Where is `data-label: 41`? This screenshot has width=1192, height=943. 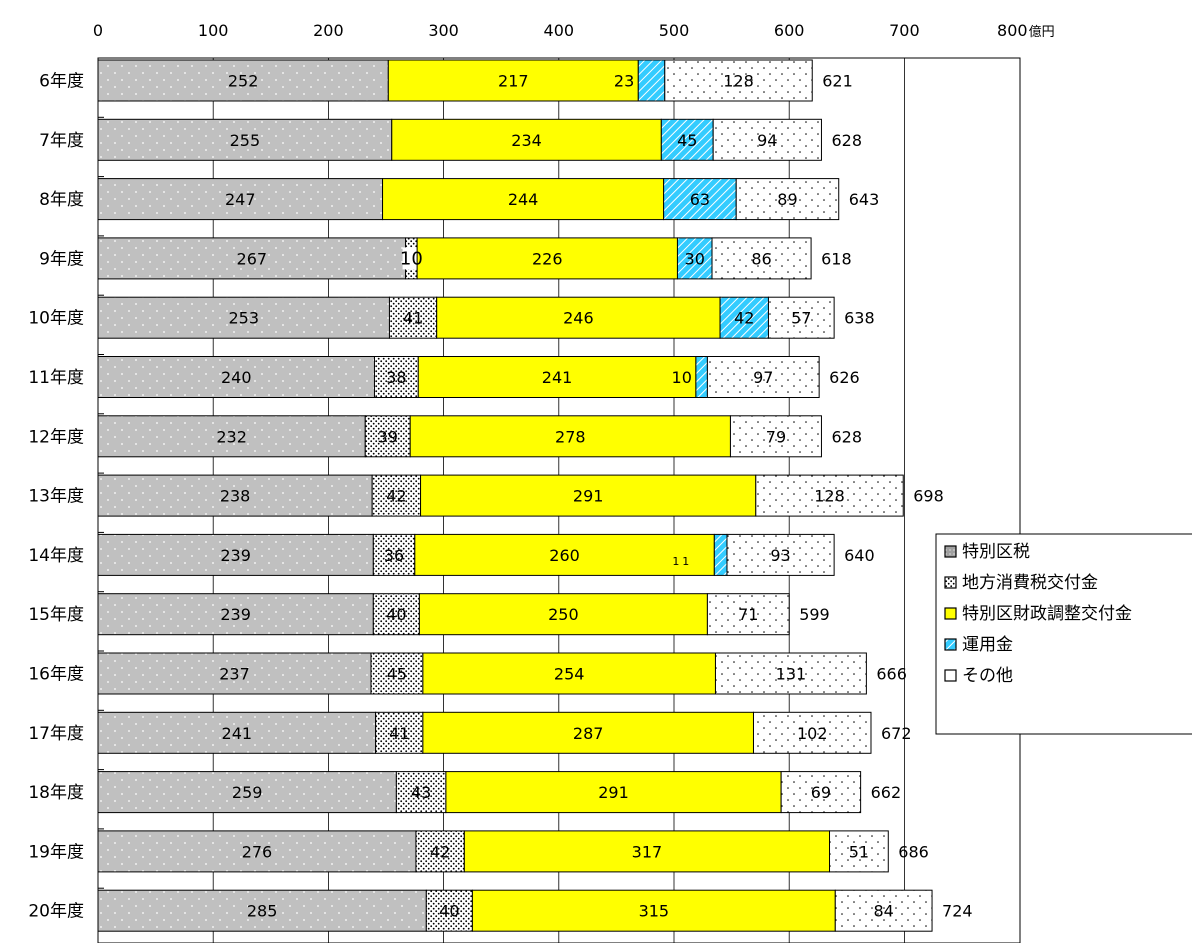 data-label: 41 is located at coordinates (399, 733).